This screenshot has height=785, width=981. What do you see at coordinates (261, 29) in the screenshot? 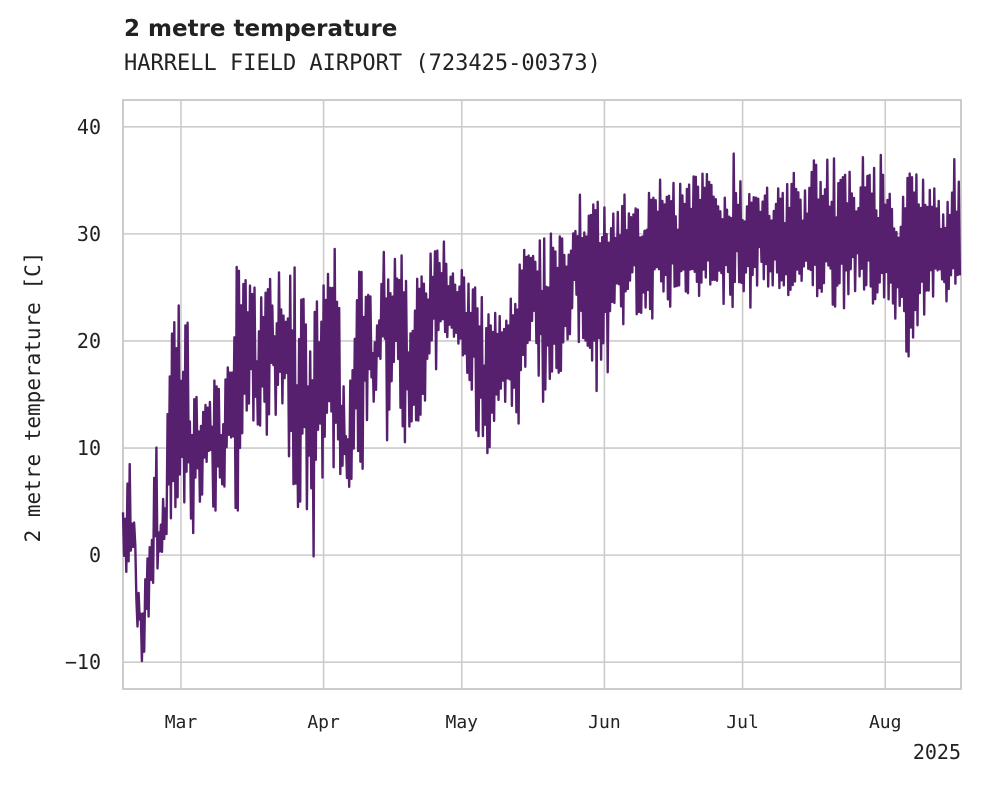
I see `chart-title: 2 metre temperature` at bounding box center [261, 29].